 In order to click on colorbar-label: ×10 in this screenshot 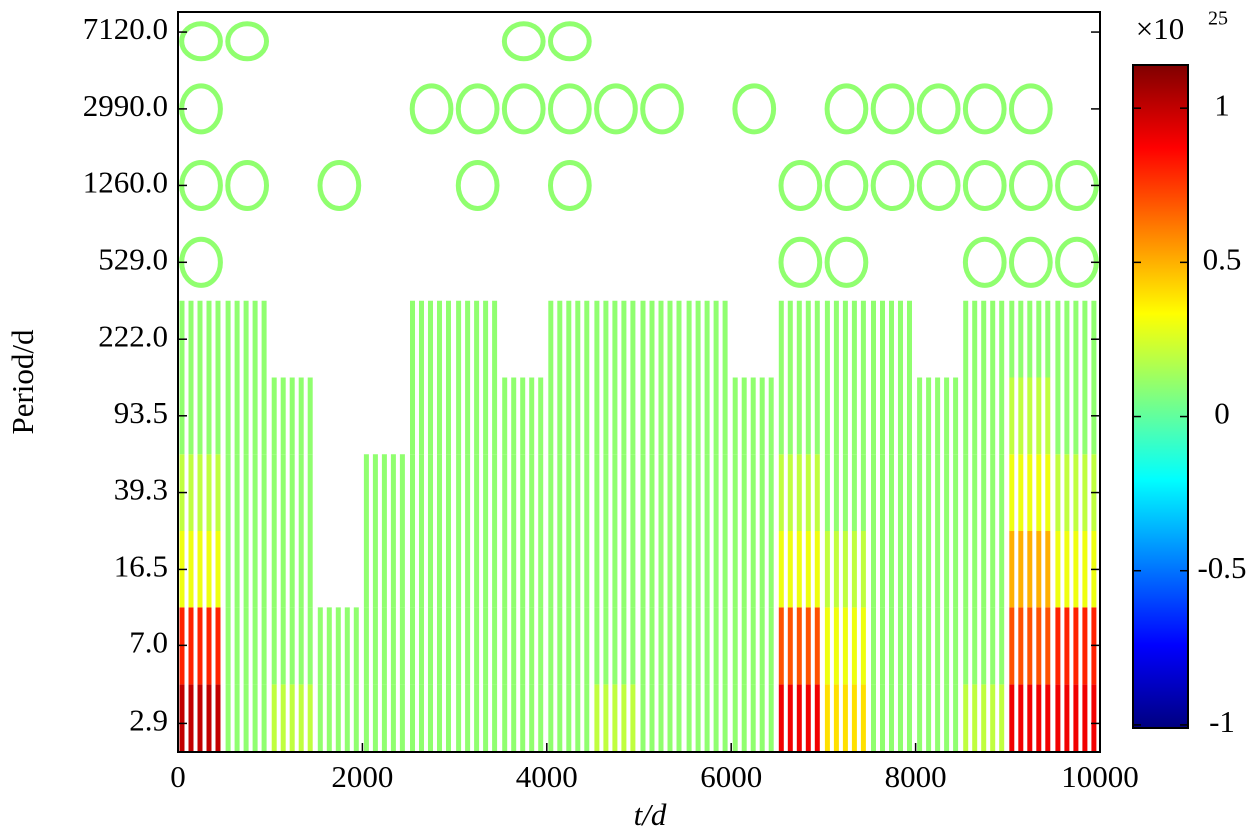, I will do `click(1160, 28)`.